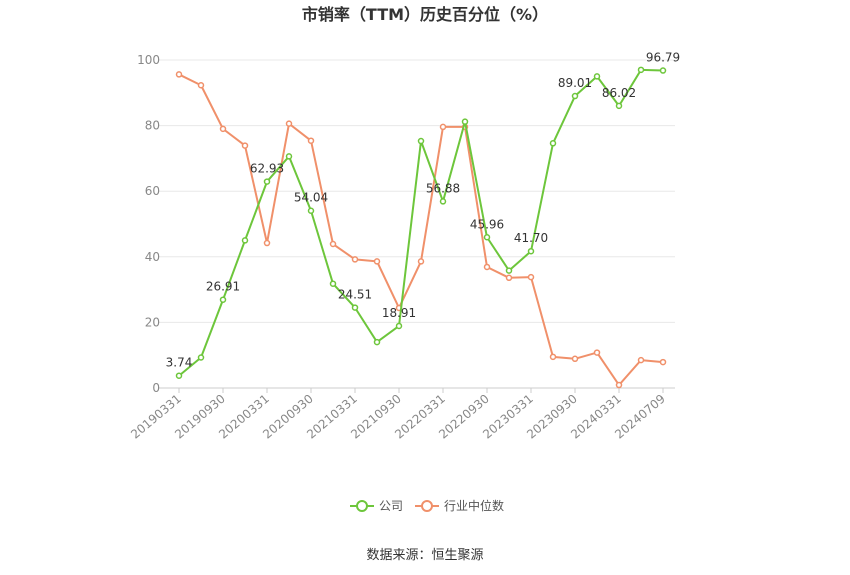  Describe the element at coordinates (152, 257) in the screenshot. I see `y-tick-label: 40` at that location.